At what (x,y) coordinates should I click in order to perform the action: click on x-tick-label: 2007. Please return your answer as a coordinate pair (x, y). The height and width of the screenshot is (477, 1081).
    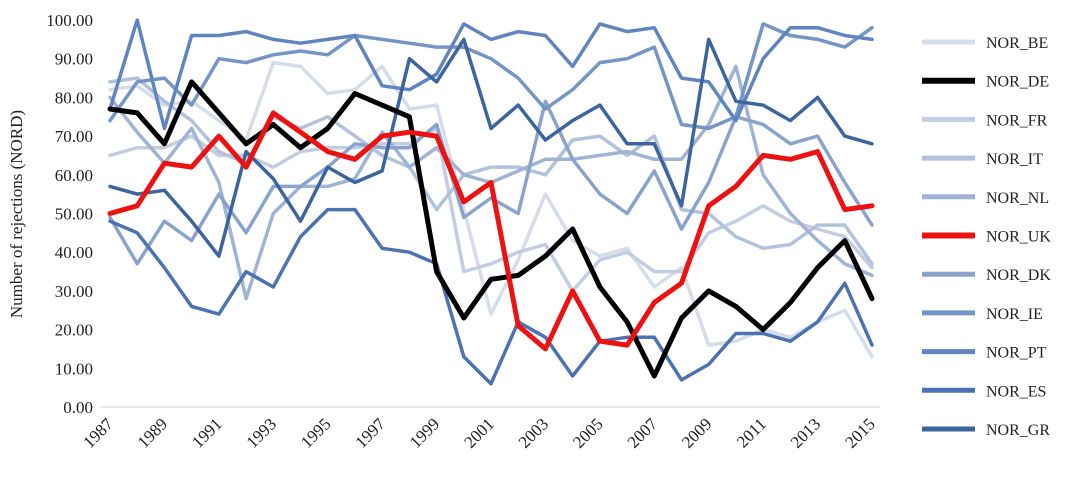
    Looking at the image, I should click on (643, 433).